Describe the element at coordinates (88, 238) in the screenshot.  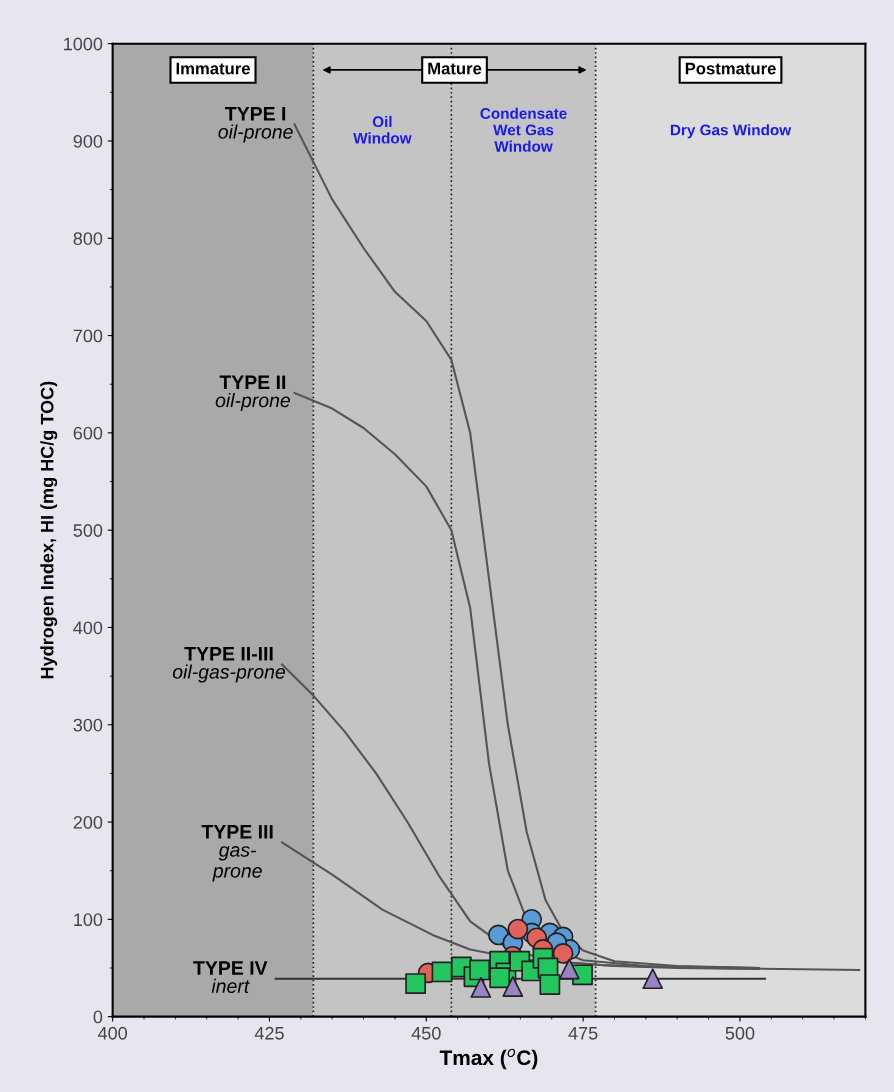
I see `y-tick-label: 800` at that location.